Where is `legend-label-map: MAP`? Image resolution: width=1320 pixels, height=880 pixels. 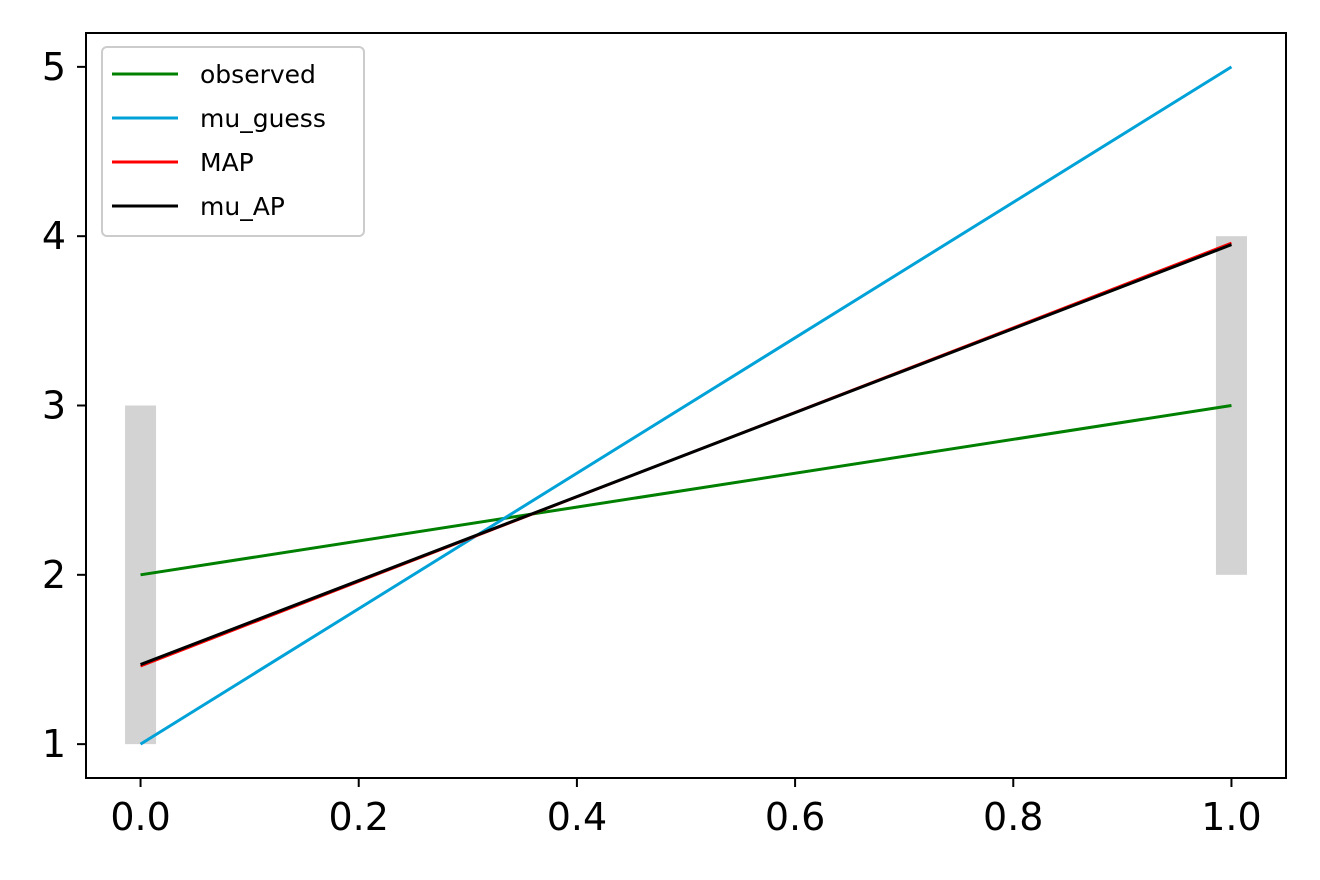 legend-label-map: MAP is located at coordinates (227, 162).